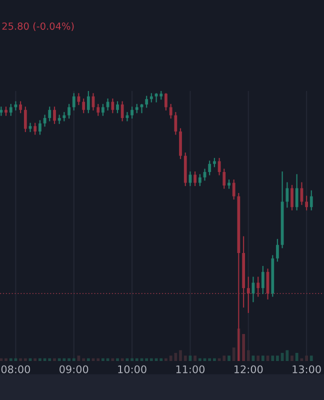 The width and height of the screenshot is (324, 400). Describe the element at coordinates (38, 26) in the screenshot. I see `text: 25.80 (-0.04%)` at that location.